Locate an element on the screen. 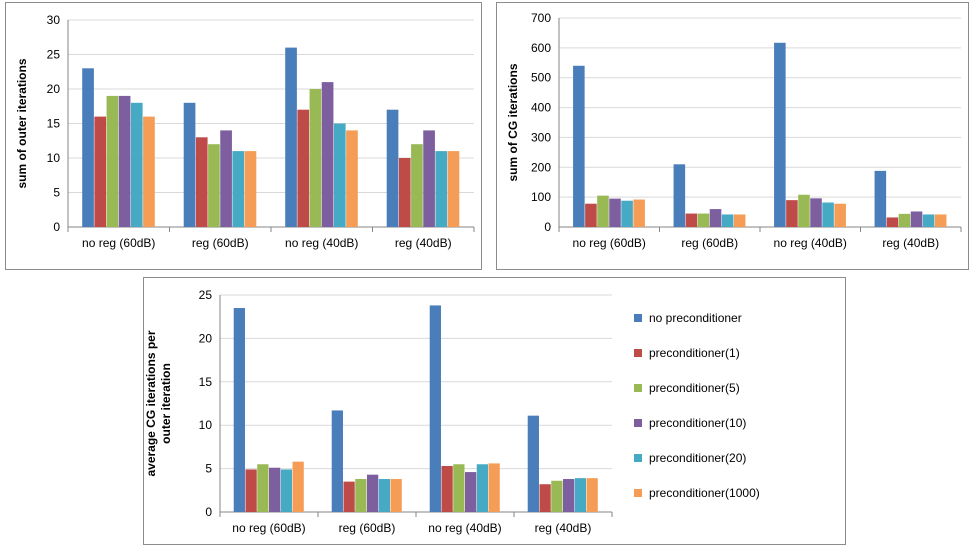  y-axis-label-line: sum of outer iterations is located at coordinates (22, 123).